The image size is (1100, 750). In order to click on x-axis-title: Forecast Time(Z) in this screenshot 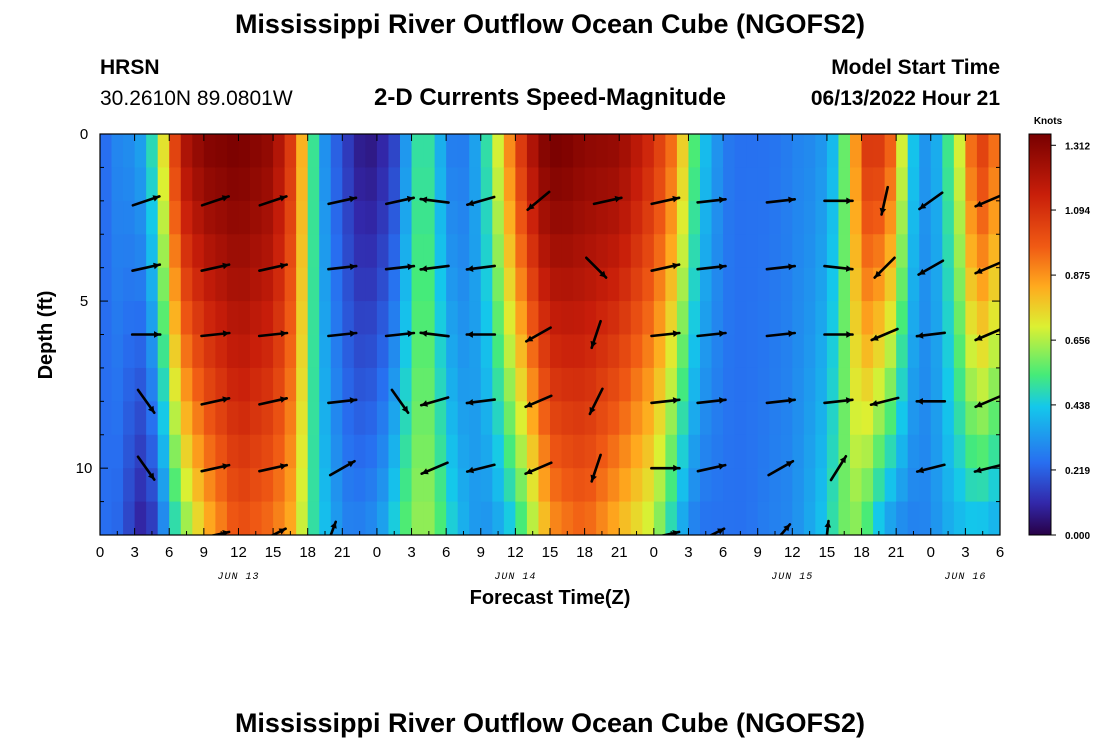, I will do `click(550, 598)`.